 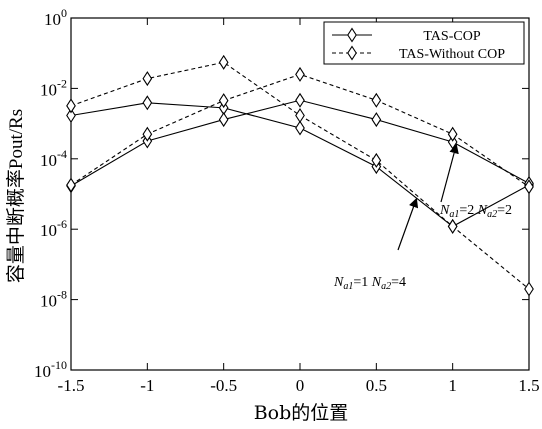 I want to click on x-tick-label: 1.5, so click(x=528, y=385).